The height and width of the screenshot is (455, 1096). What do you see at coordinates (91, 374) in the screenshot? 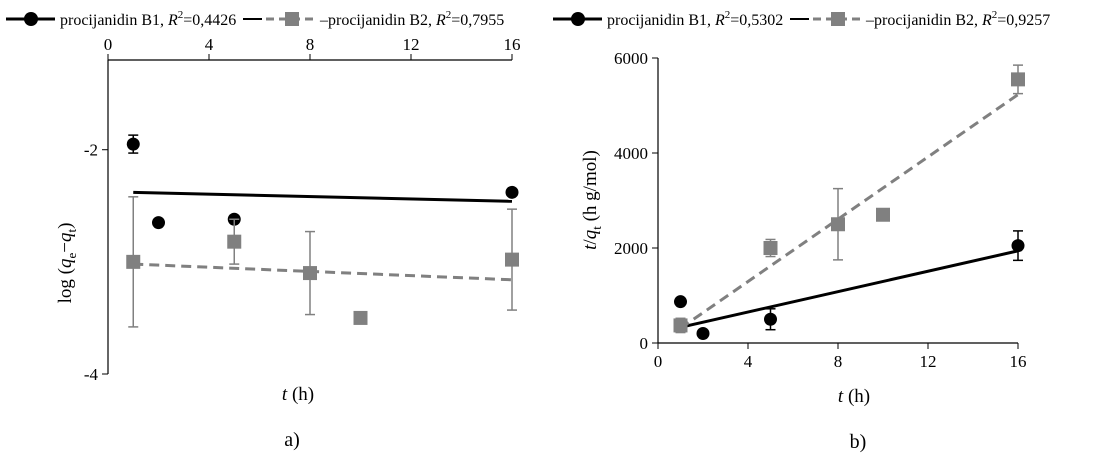
I see `chart-a-ytick-label: -4` at bounding box center [91, 374].